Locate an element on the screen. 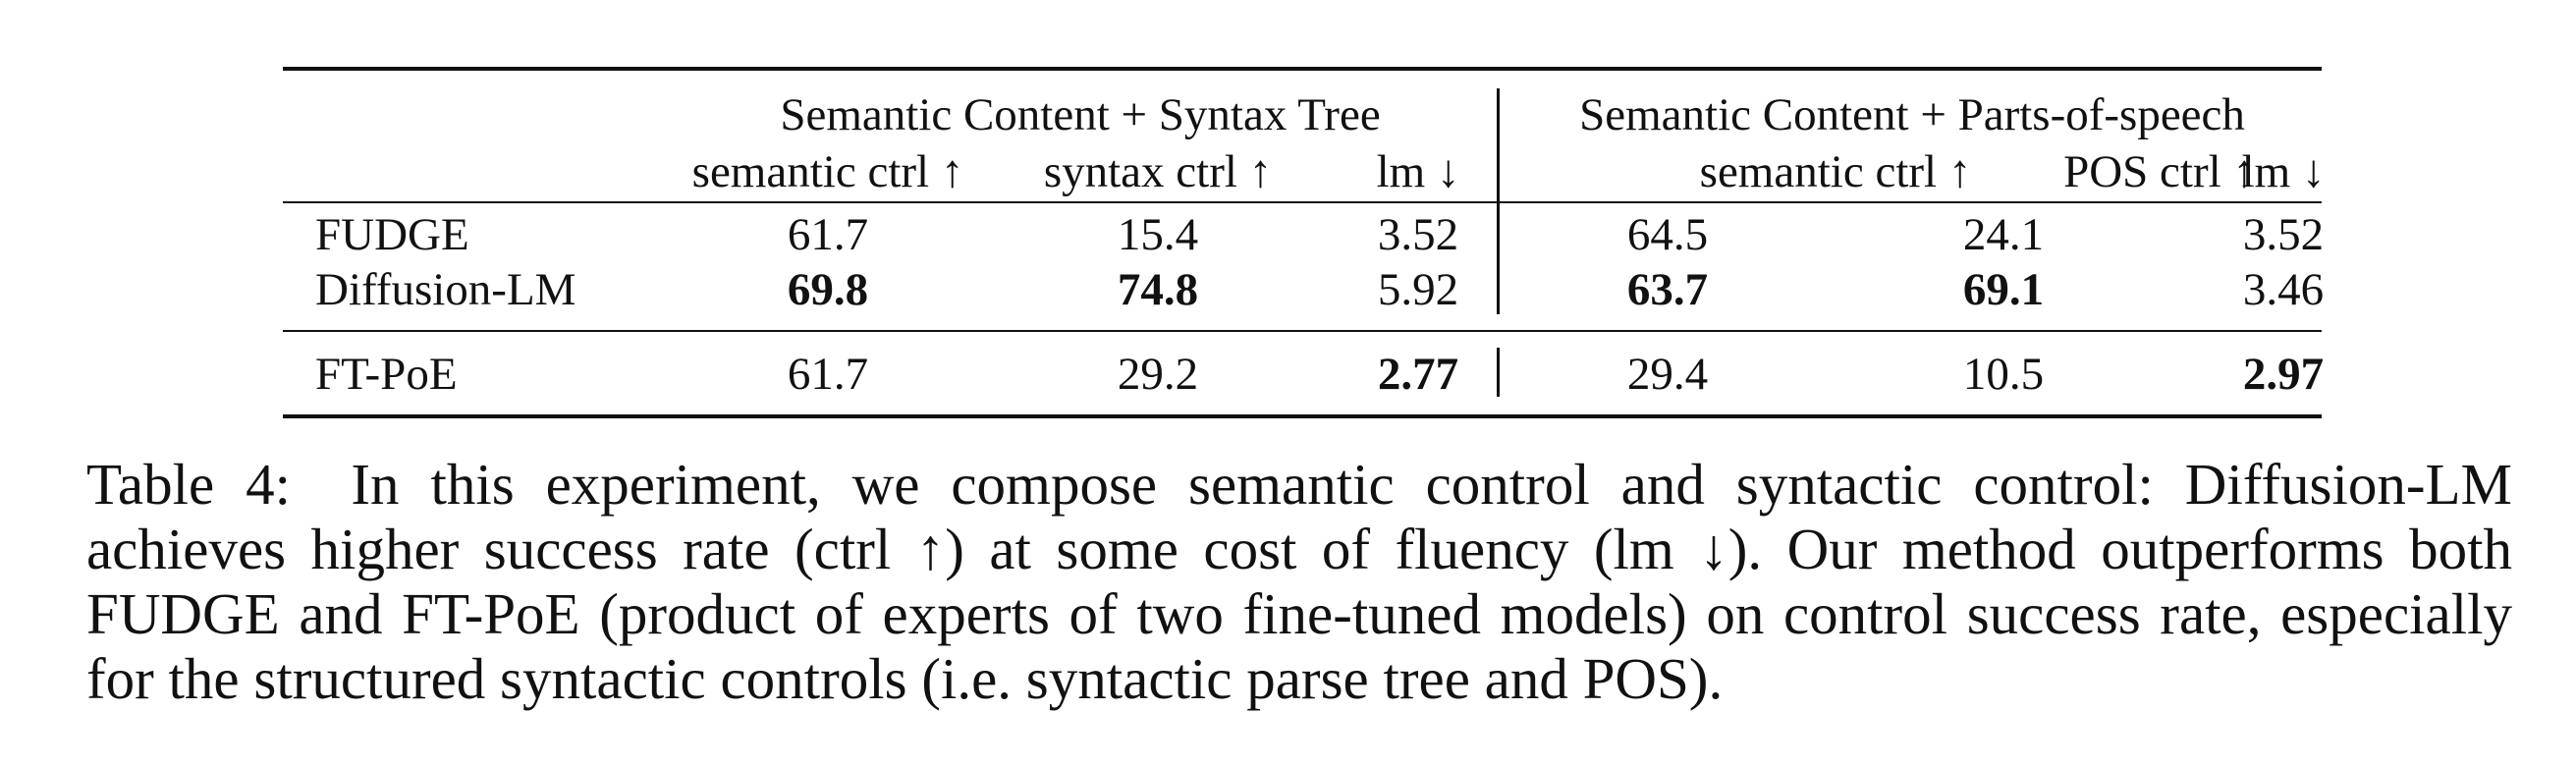 This screenshot has height=766, width=2576. table-cell: 69.8 is located at coordinates (828, 289).